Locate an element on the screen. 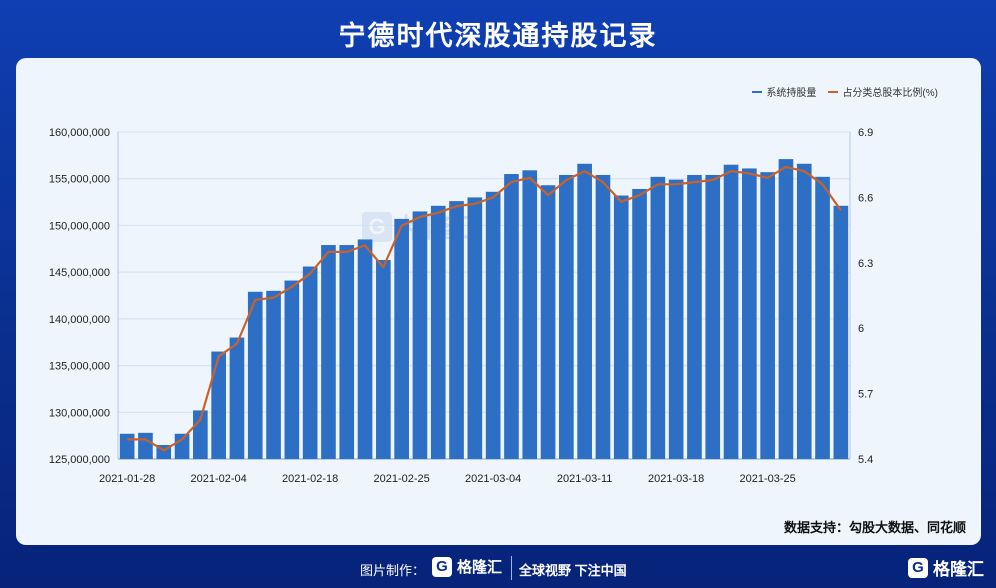  right-axis-tick-label: 6.3 is located at coordinates (865, 264).